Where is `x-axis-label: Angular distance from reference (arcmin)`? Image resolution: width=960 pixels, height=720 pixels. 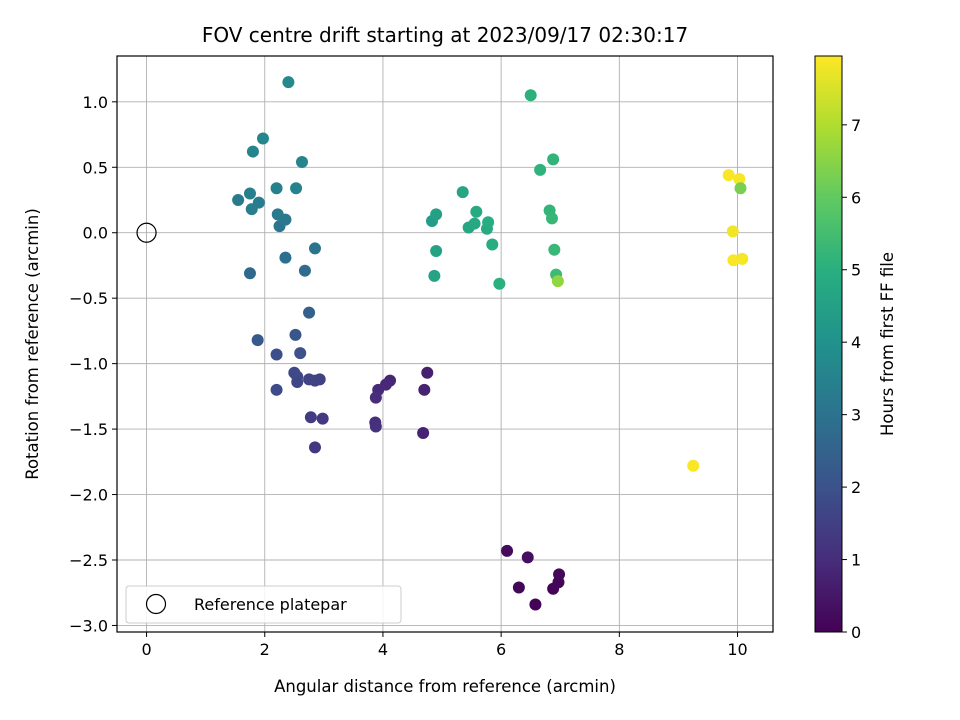
x-axis-label: Angular distance from reference (arcmin) is located at coordinates (445, 686).